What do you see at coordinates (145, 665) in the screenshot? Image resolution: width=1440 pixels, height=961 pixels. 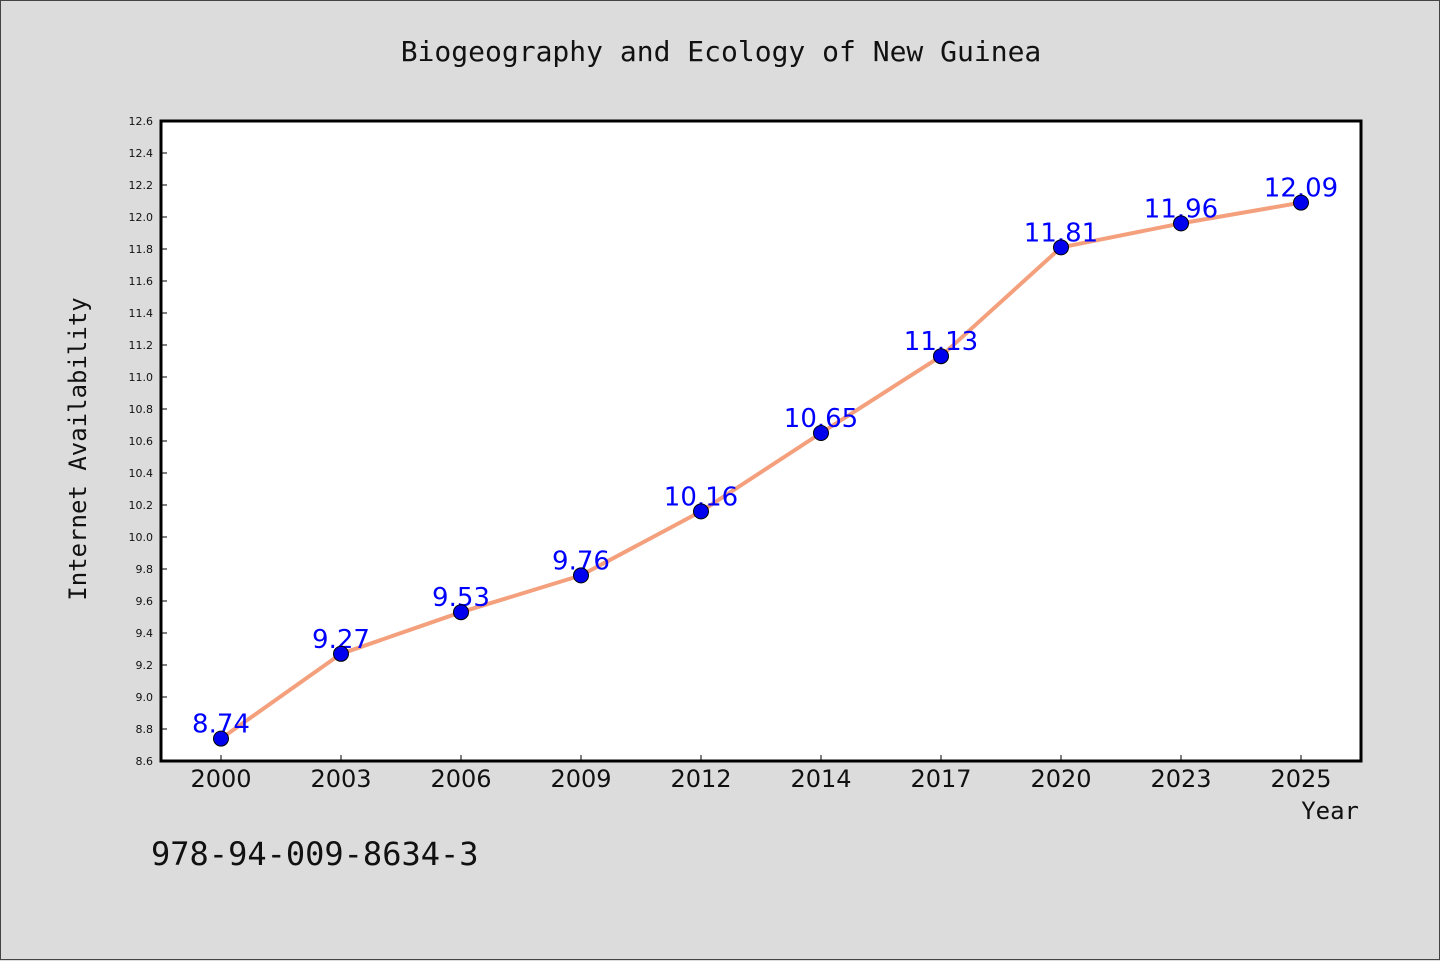 I see `y-tick-label: 9.2` at bounding box center [145, 665].